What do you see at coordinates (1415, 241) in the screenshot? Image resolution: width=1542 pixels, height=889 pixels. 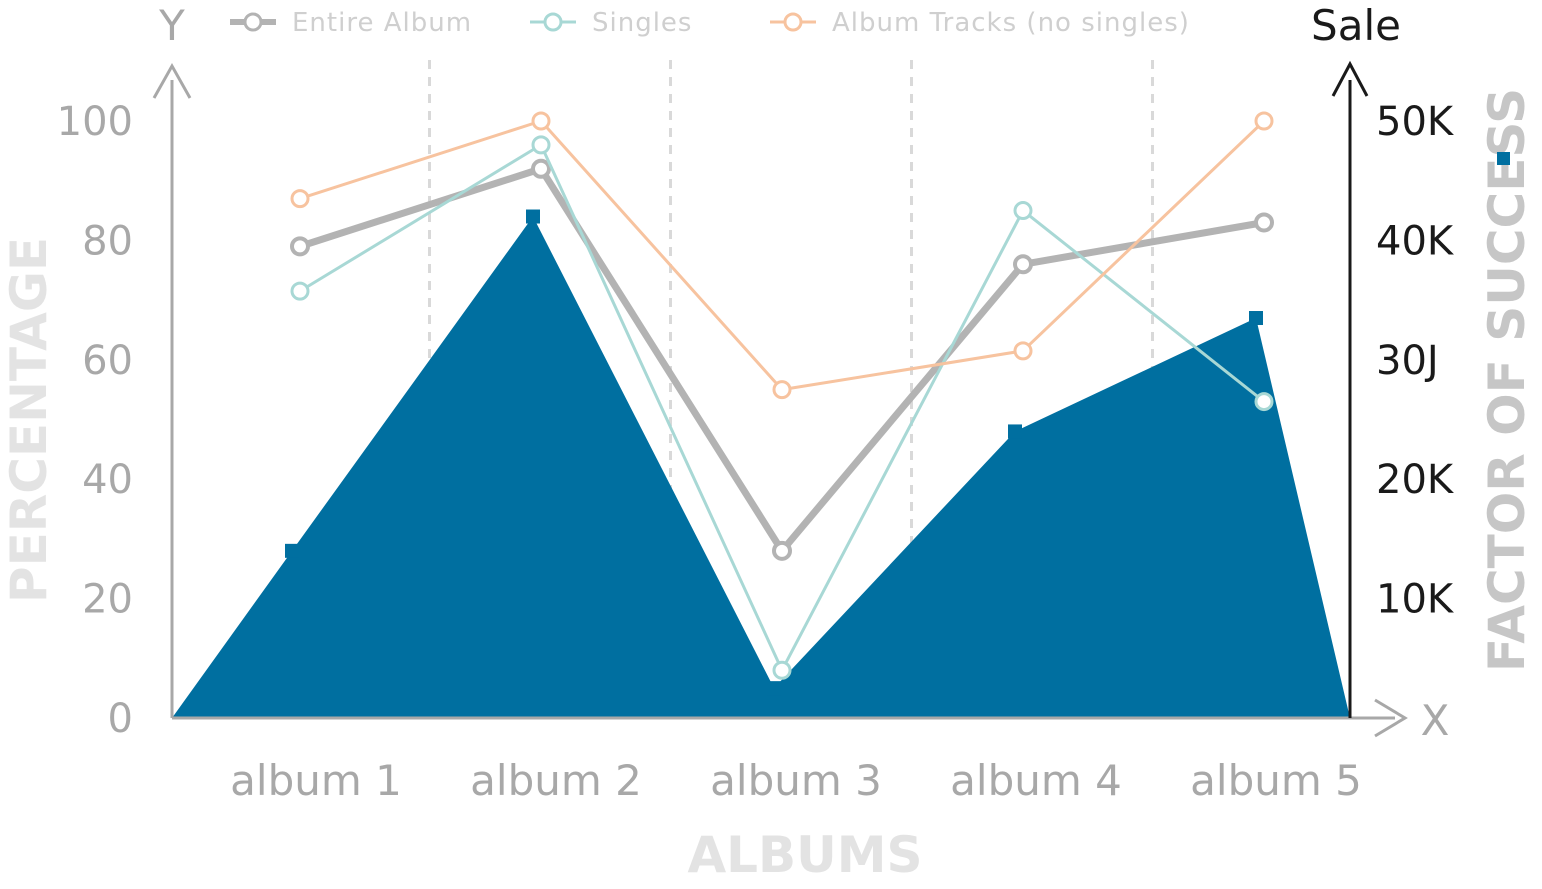 I see `y2-tick-label: 40K` at bounding box center [1415, 241].